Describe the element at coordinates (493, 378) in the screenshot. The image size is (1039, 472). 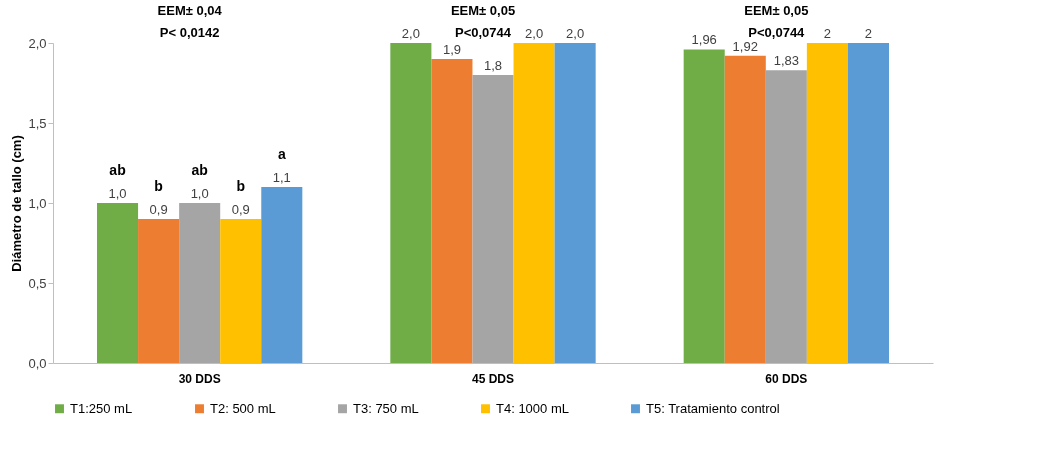
I see `x-tick-label: 45 DDS` at that location.